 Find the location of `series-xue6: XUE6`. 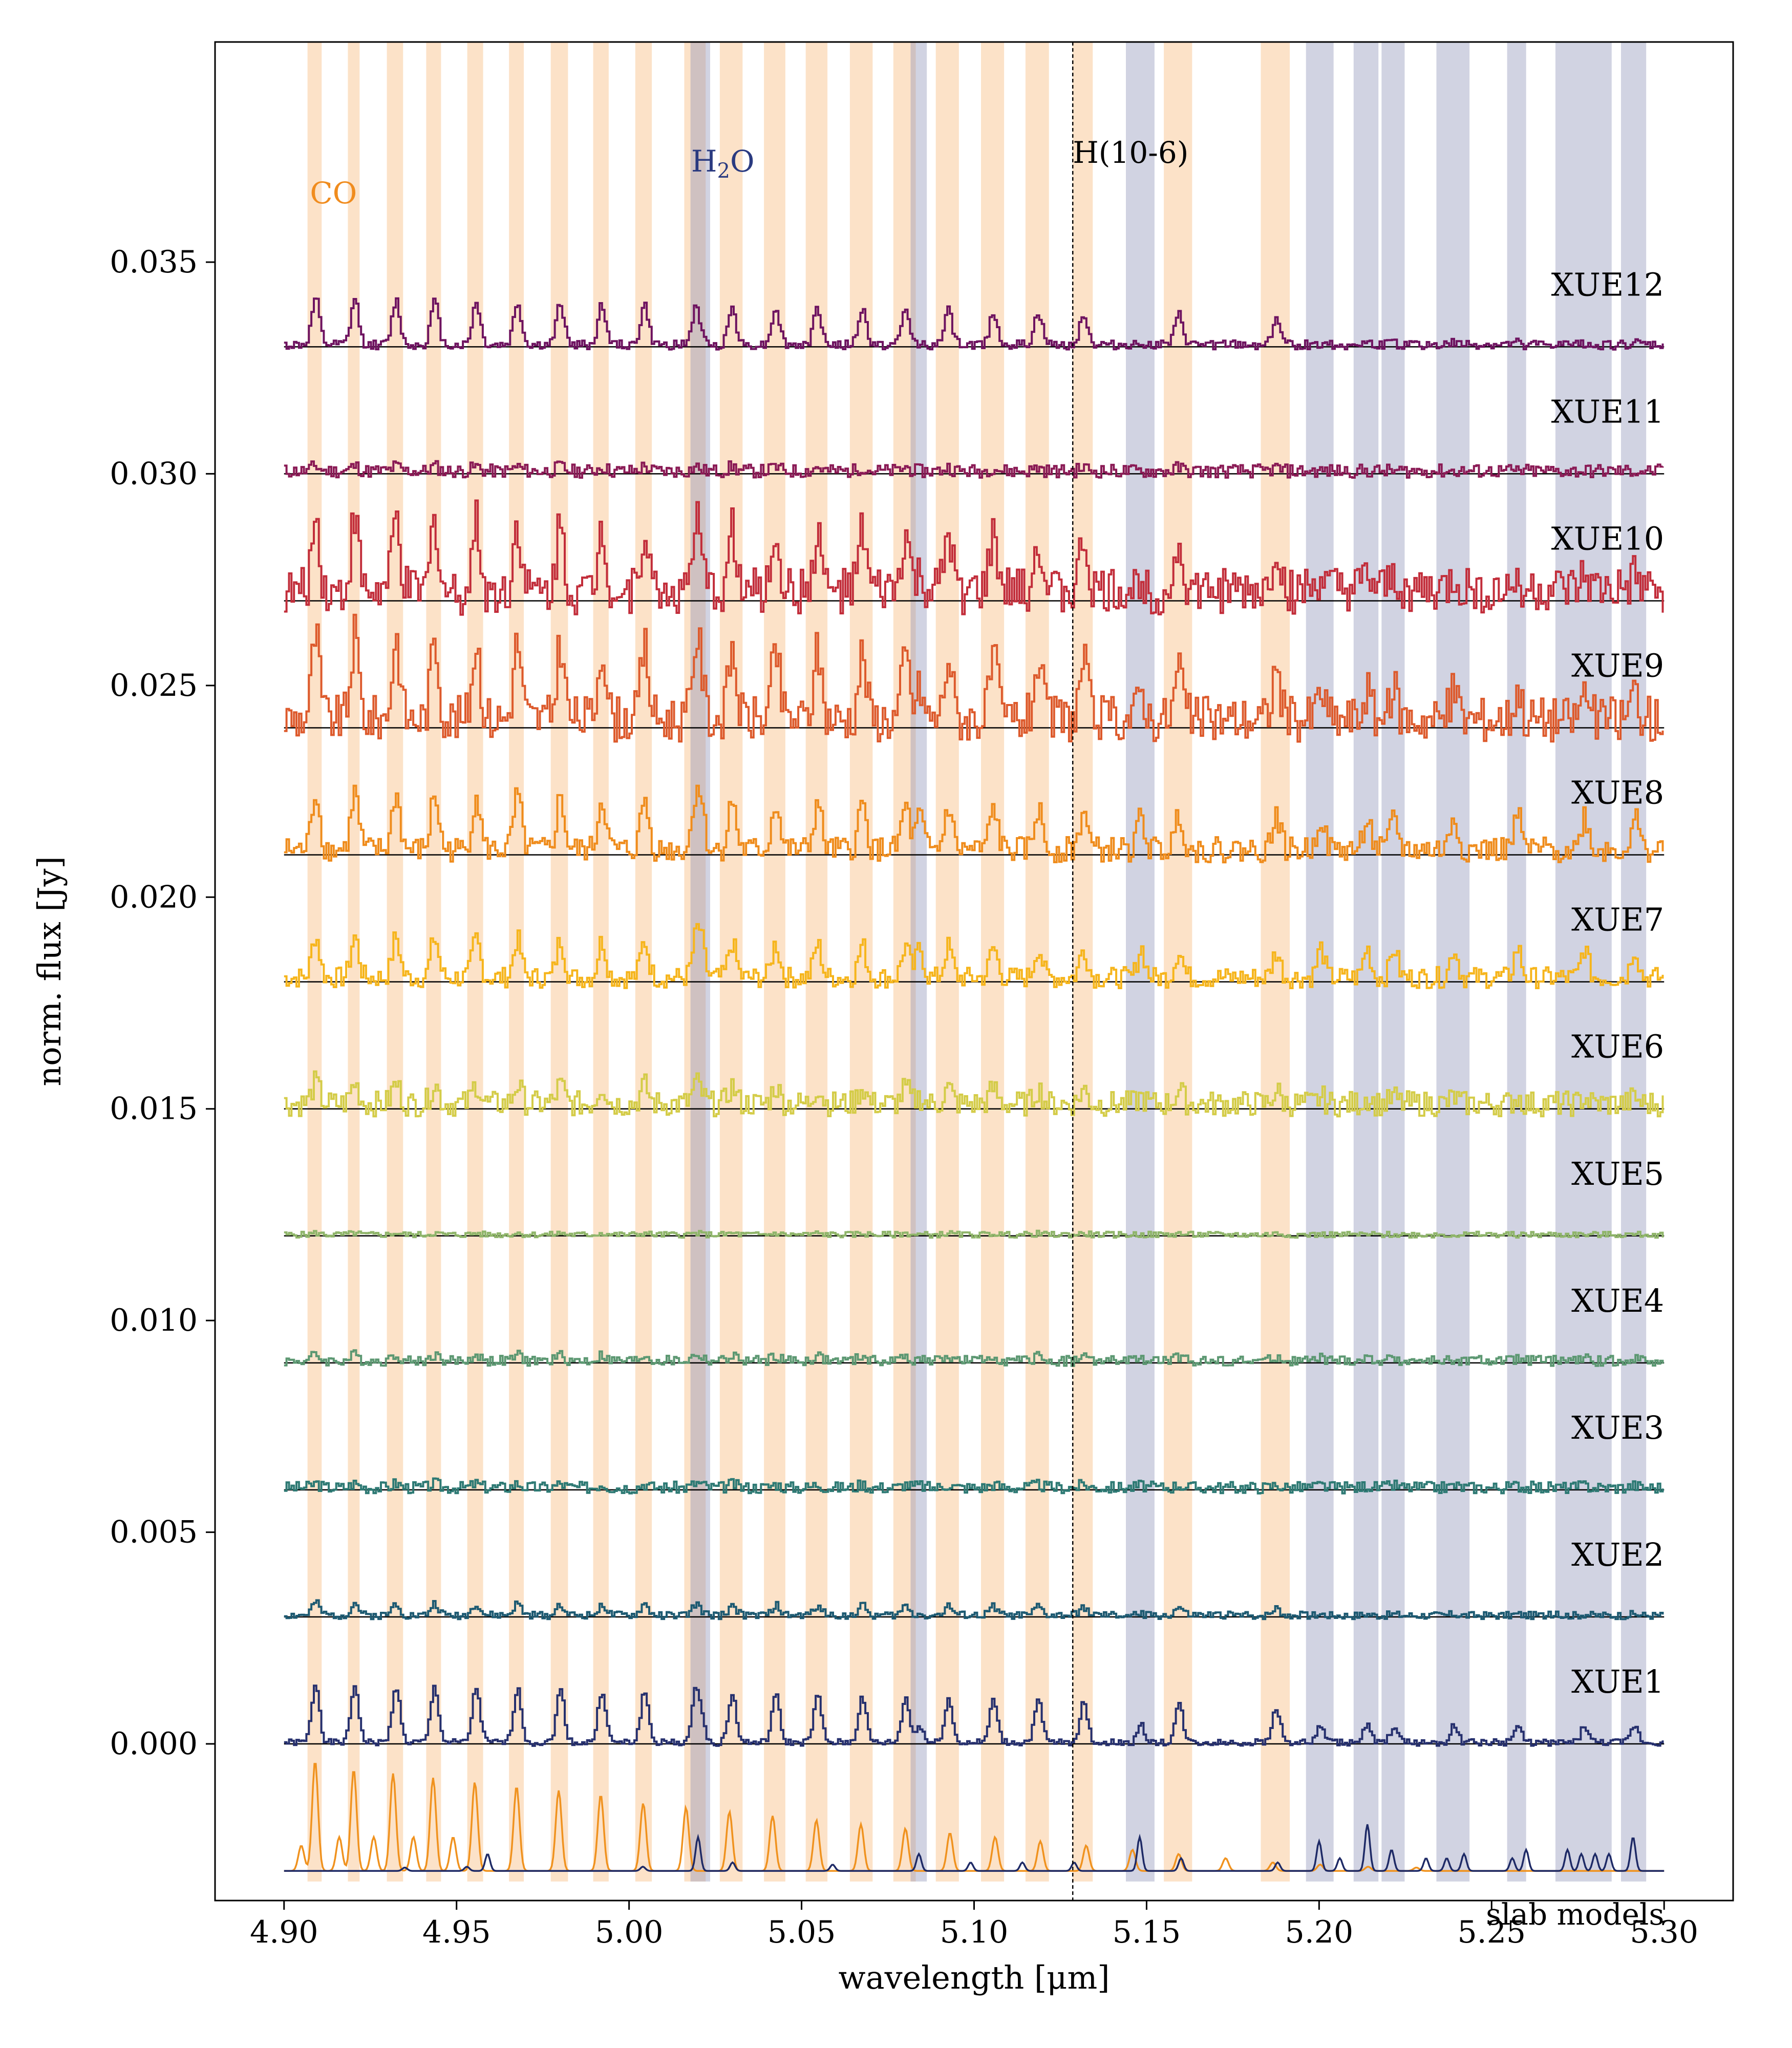

series-xue6: XUE6 is located at coordinates (974, 1073).